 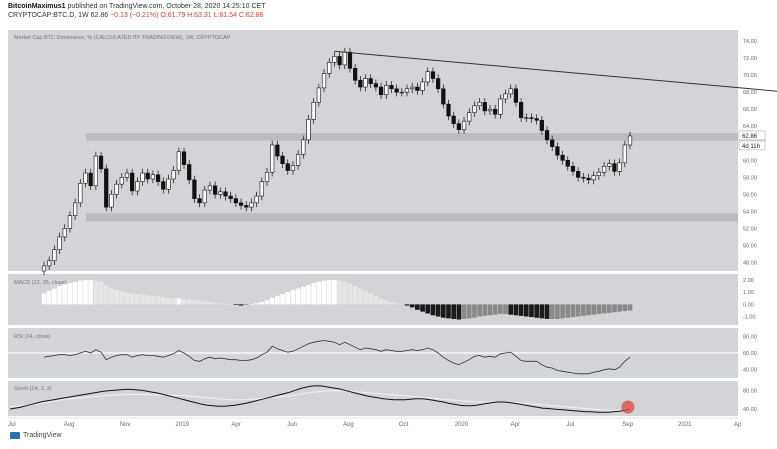 I want to click on last-price-label: 62.86, so click(x=750, y=137).